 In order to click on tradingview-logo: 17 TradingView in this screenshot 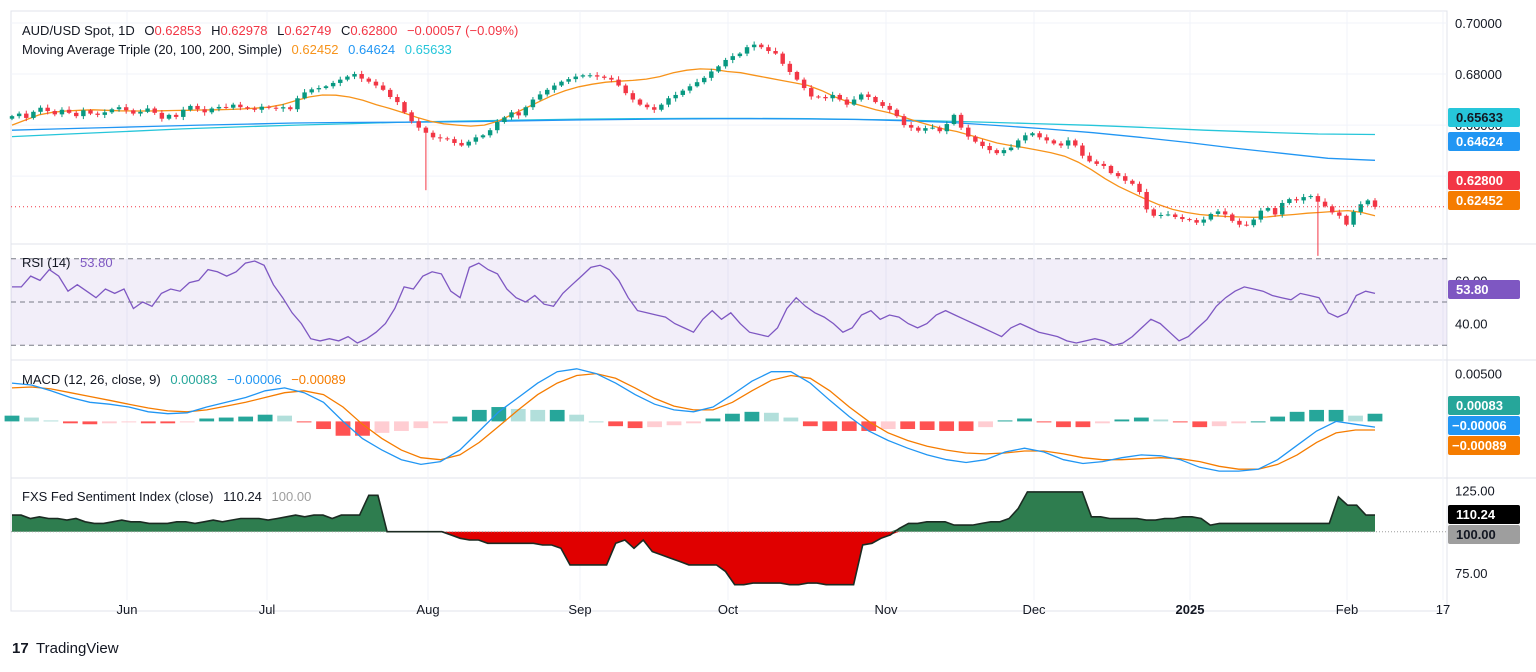, I will do `click(65, 648)`.